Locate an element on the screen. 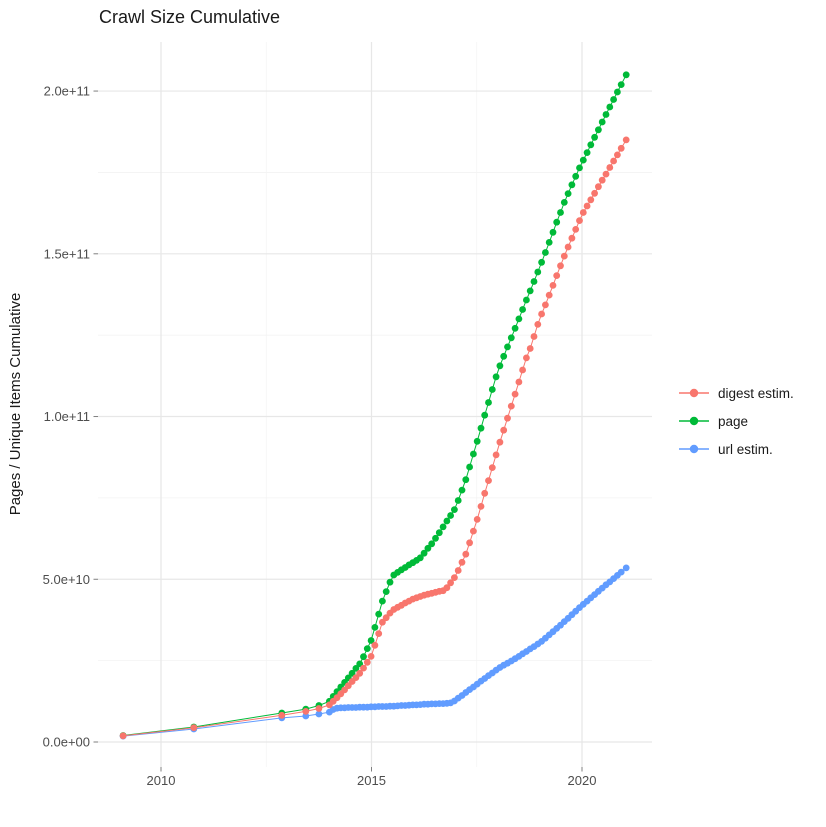  y-tick-label: 0.0e+00 is located at coordinates (66, 742).